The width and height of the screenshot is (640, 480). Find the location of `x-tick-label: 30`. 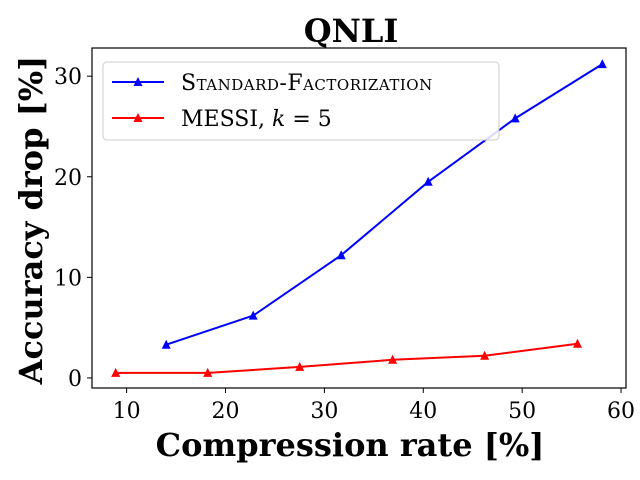

x-tick-label: 30 is located at coordinates (324, 411).